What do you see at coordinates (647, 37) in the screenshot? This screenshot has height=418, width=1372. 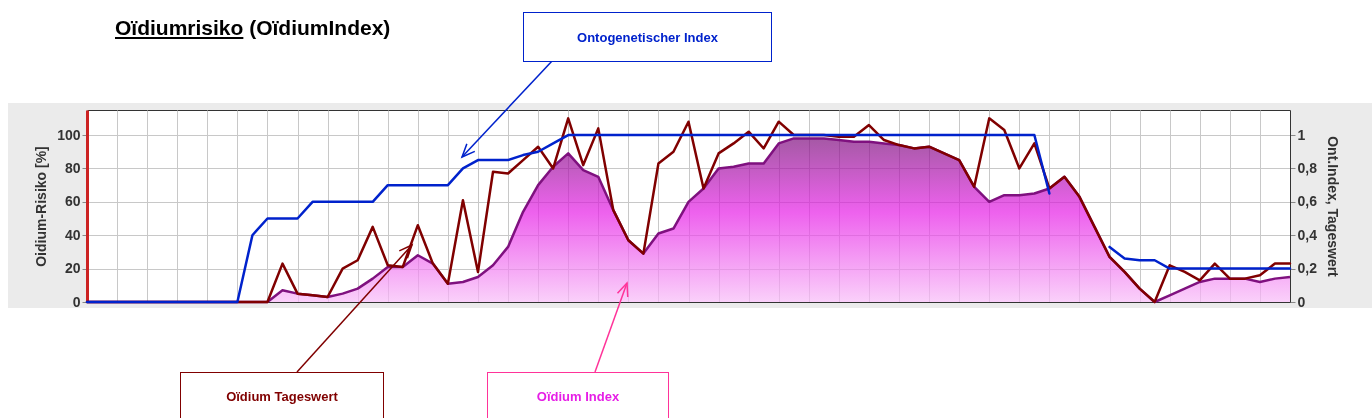 I see `text: Ontogenetischer Index` at bounding box center [647, 37].